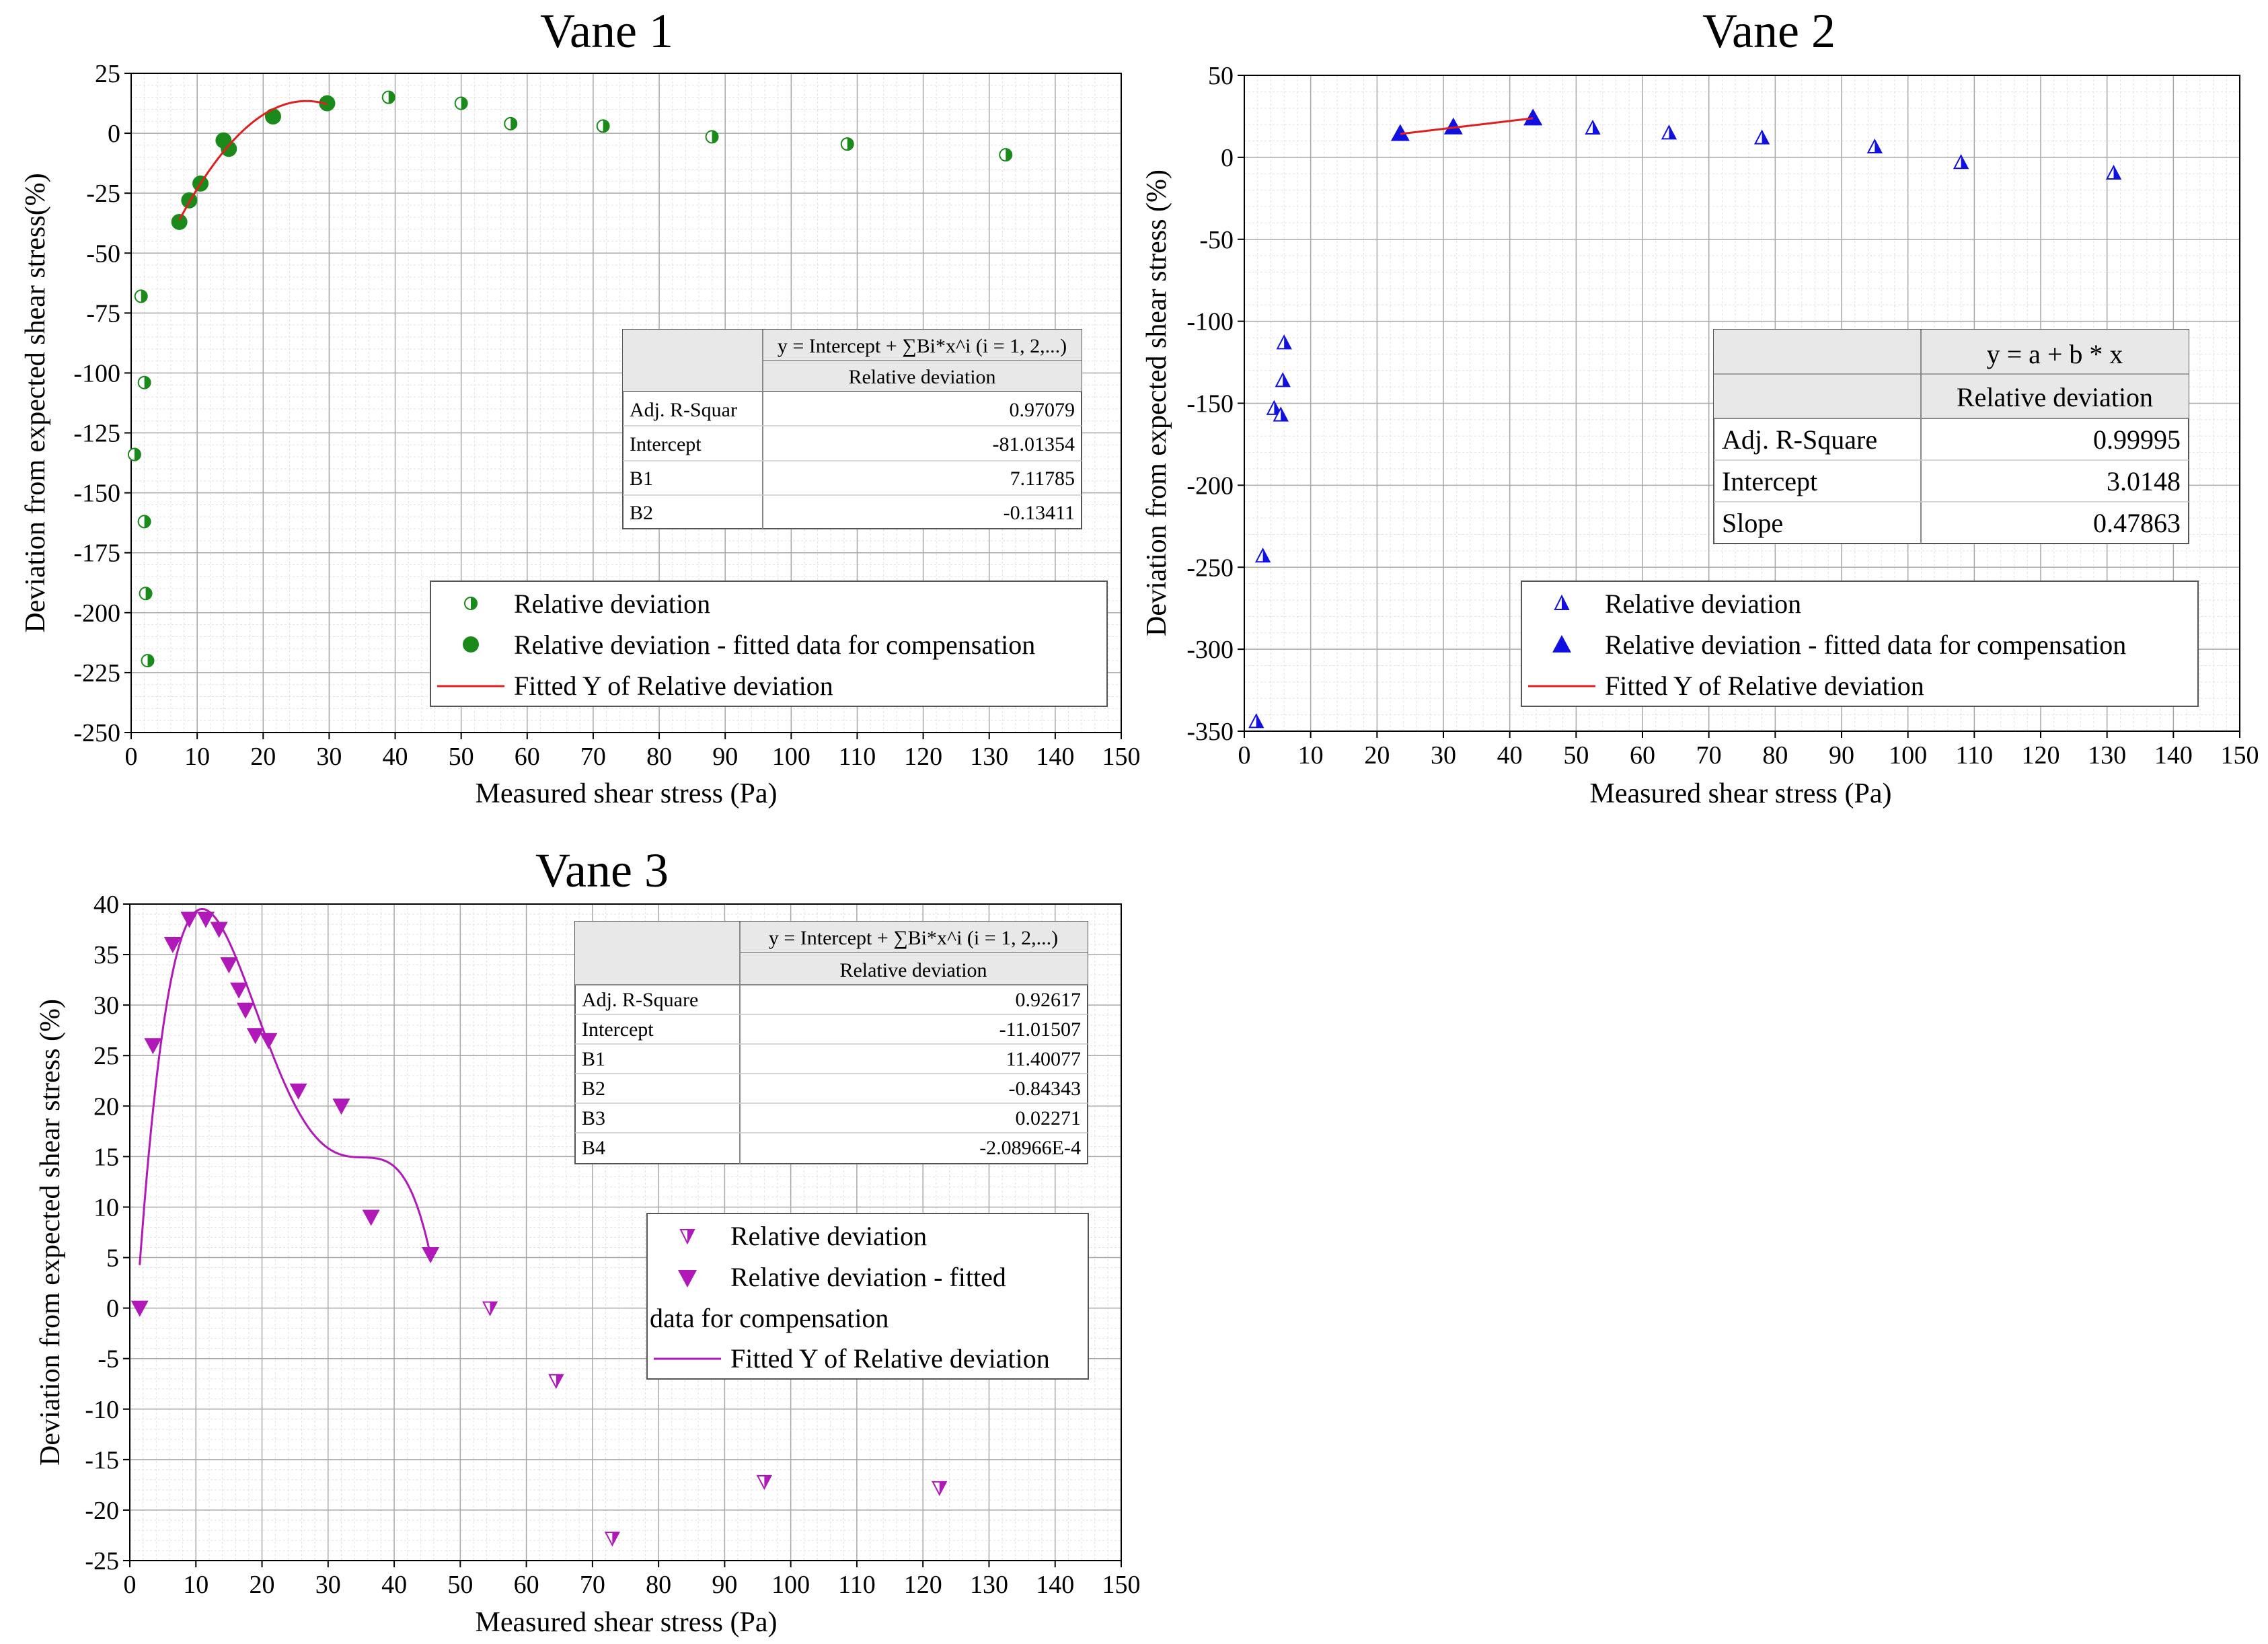  Describe the element at coordinates (829, 1236) in the screenshot. I see `vane3-legend-label: Relative deviation` at that location.